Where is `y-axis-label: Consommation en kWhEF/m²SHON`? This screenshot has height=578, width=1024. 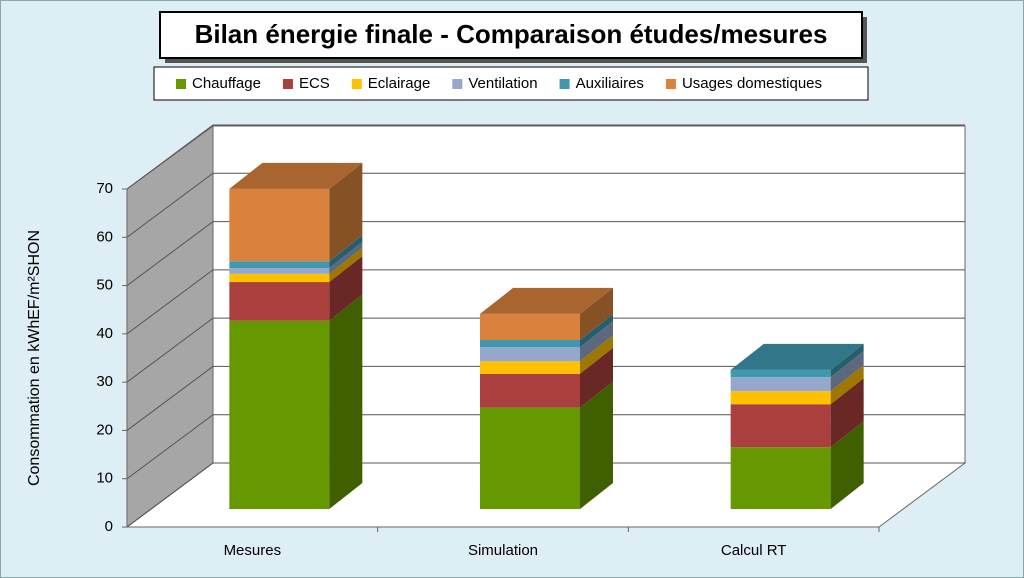
y-axis-label: Consommation en kWhEF/m²SHON is located at coordinates (34, 358).